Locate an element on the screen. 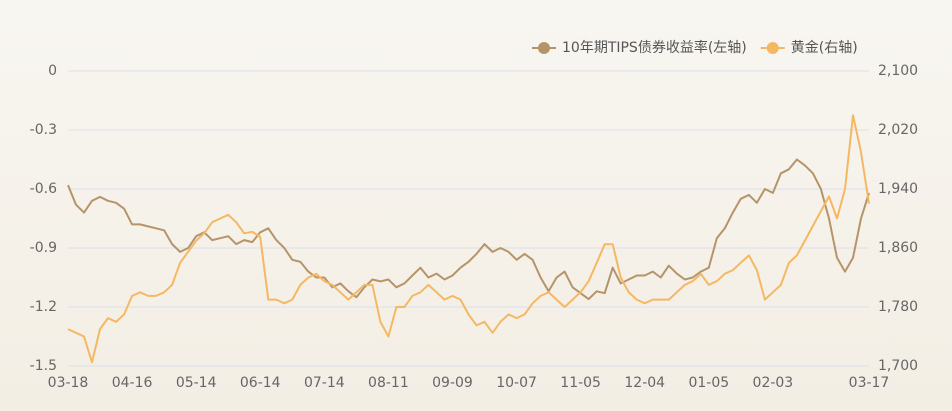  y-tick-label: -0.3 is located at coordinates (43, 130).